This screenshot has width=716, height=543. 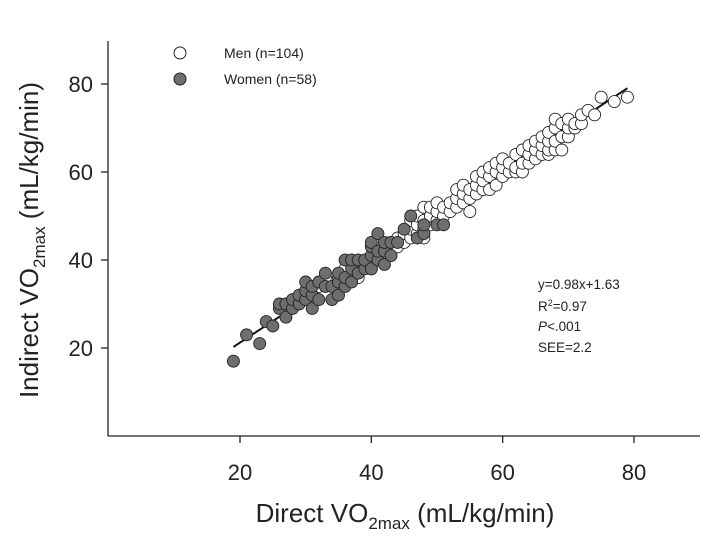 I want to click on legend-men-label: Men (n=104), so click(x=264, y=53).